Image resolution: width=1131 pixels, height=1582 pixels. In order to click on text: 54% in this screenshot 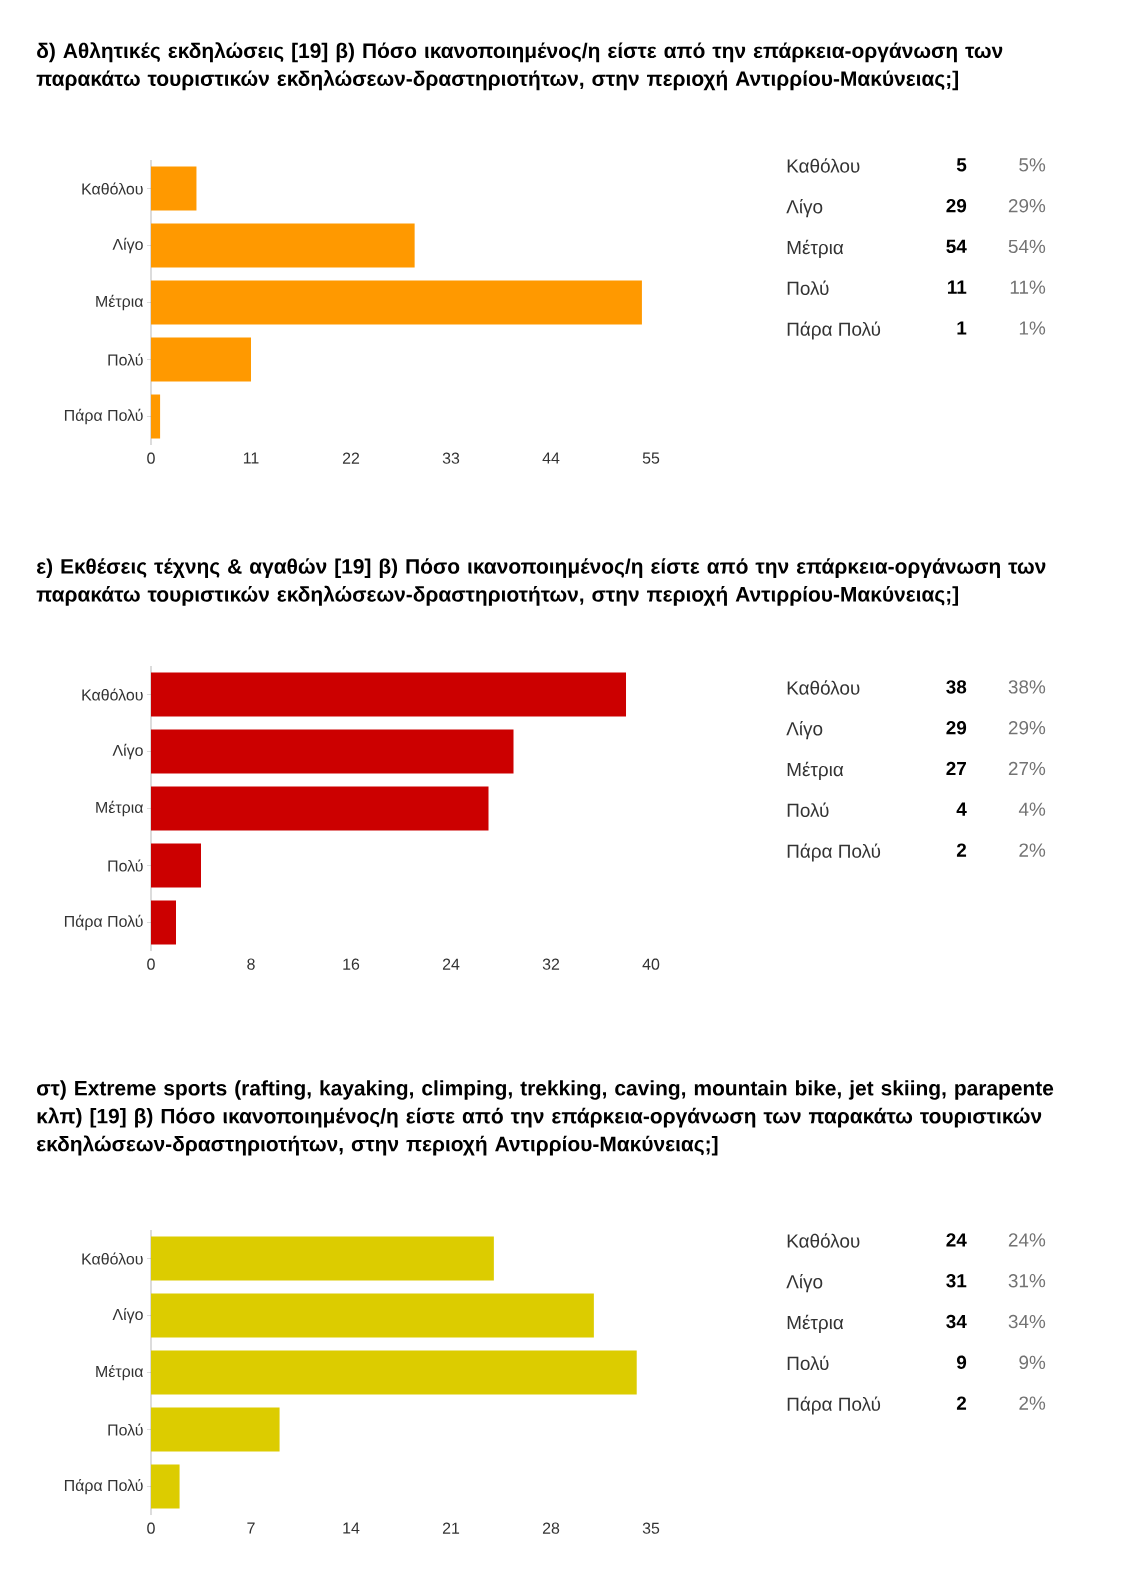, I will do `click(1027, 246)`.